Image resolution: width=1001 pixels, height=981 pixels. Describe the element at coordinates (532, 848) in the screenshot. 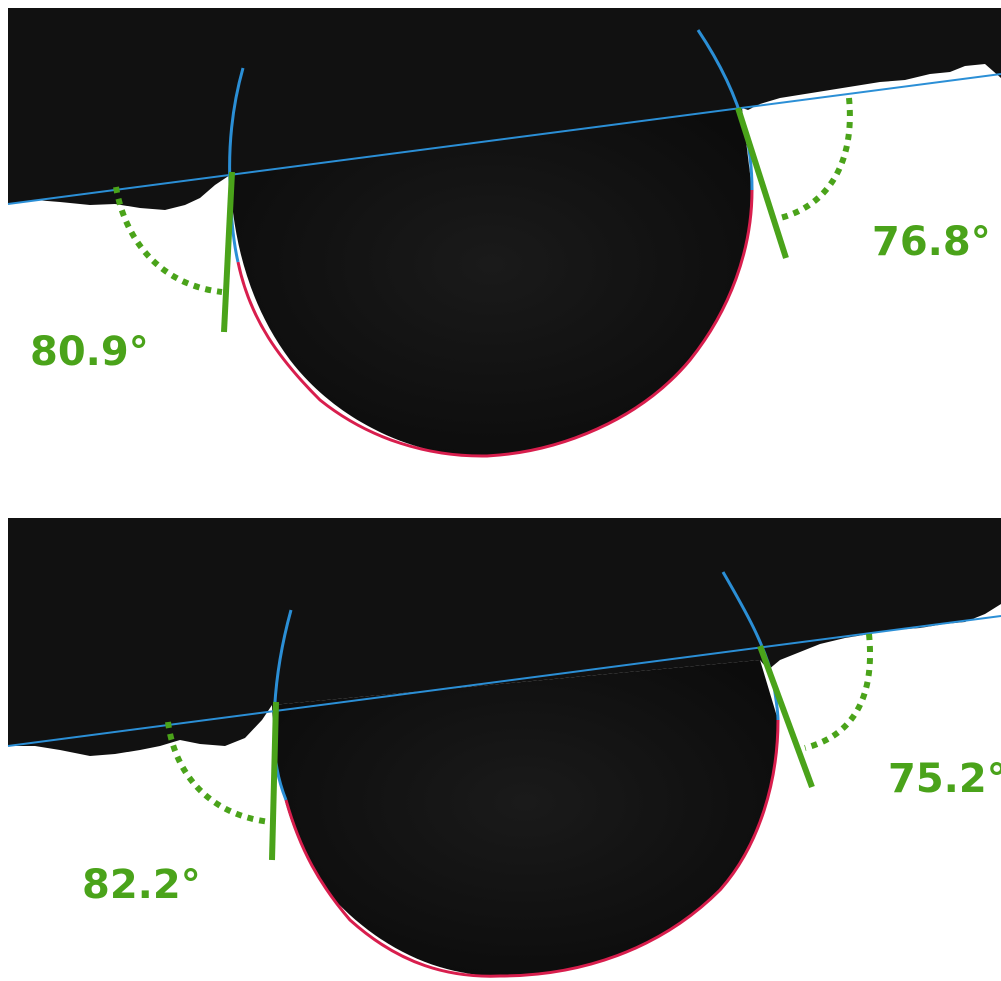

I see `droplet-fit-curve-bottom` at that location.